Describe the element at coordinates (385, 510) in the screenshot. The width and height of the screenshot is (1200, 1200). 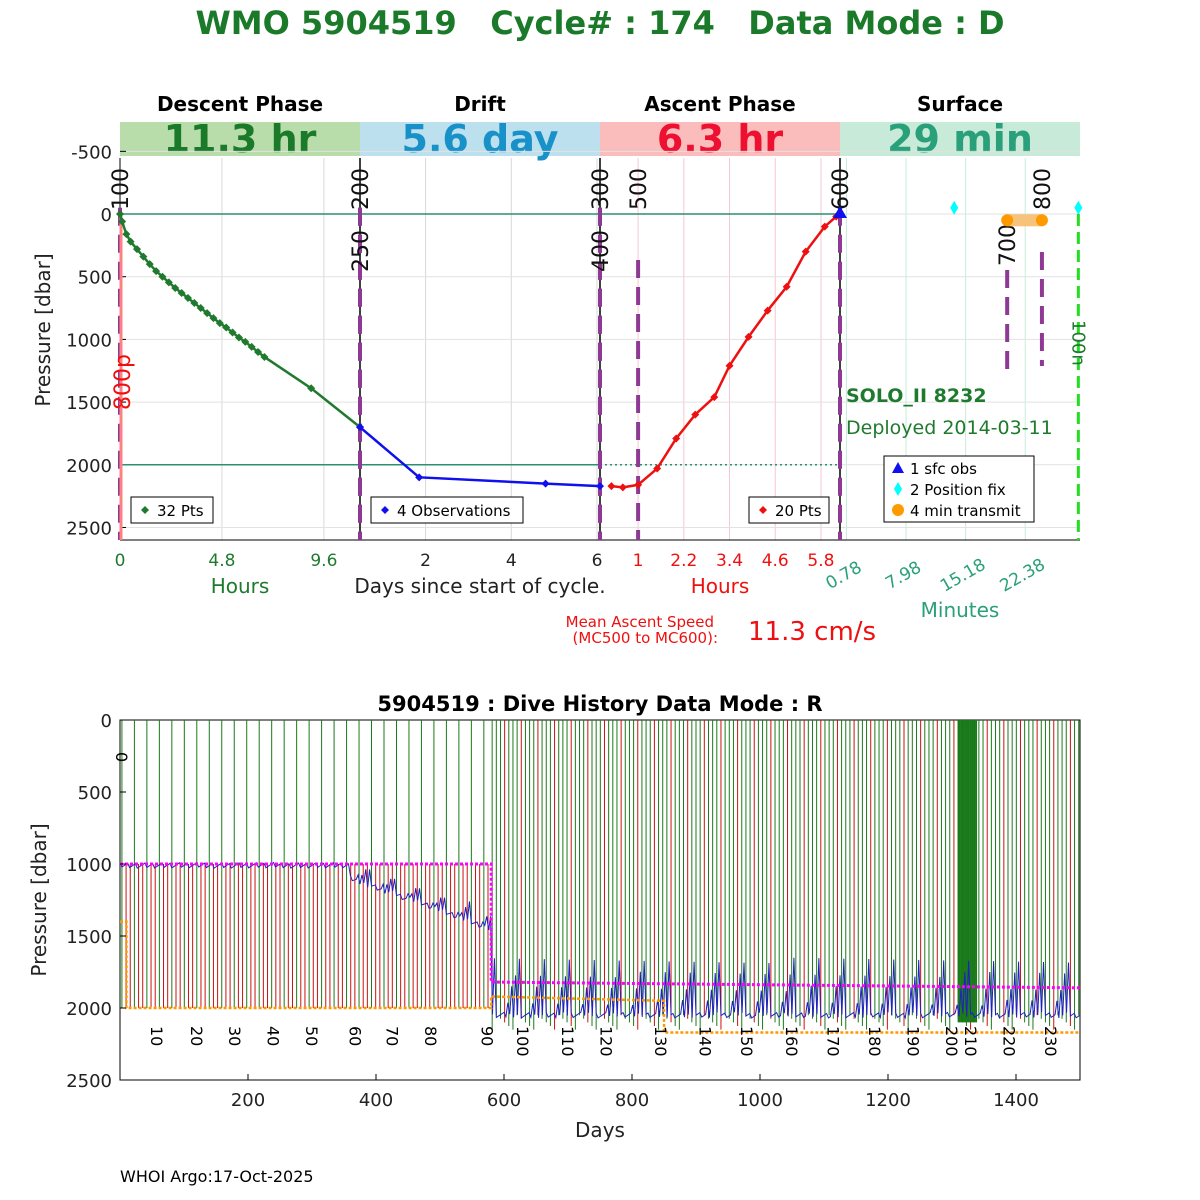
I see `drift-legend-swatch` at that location.